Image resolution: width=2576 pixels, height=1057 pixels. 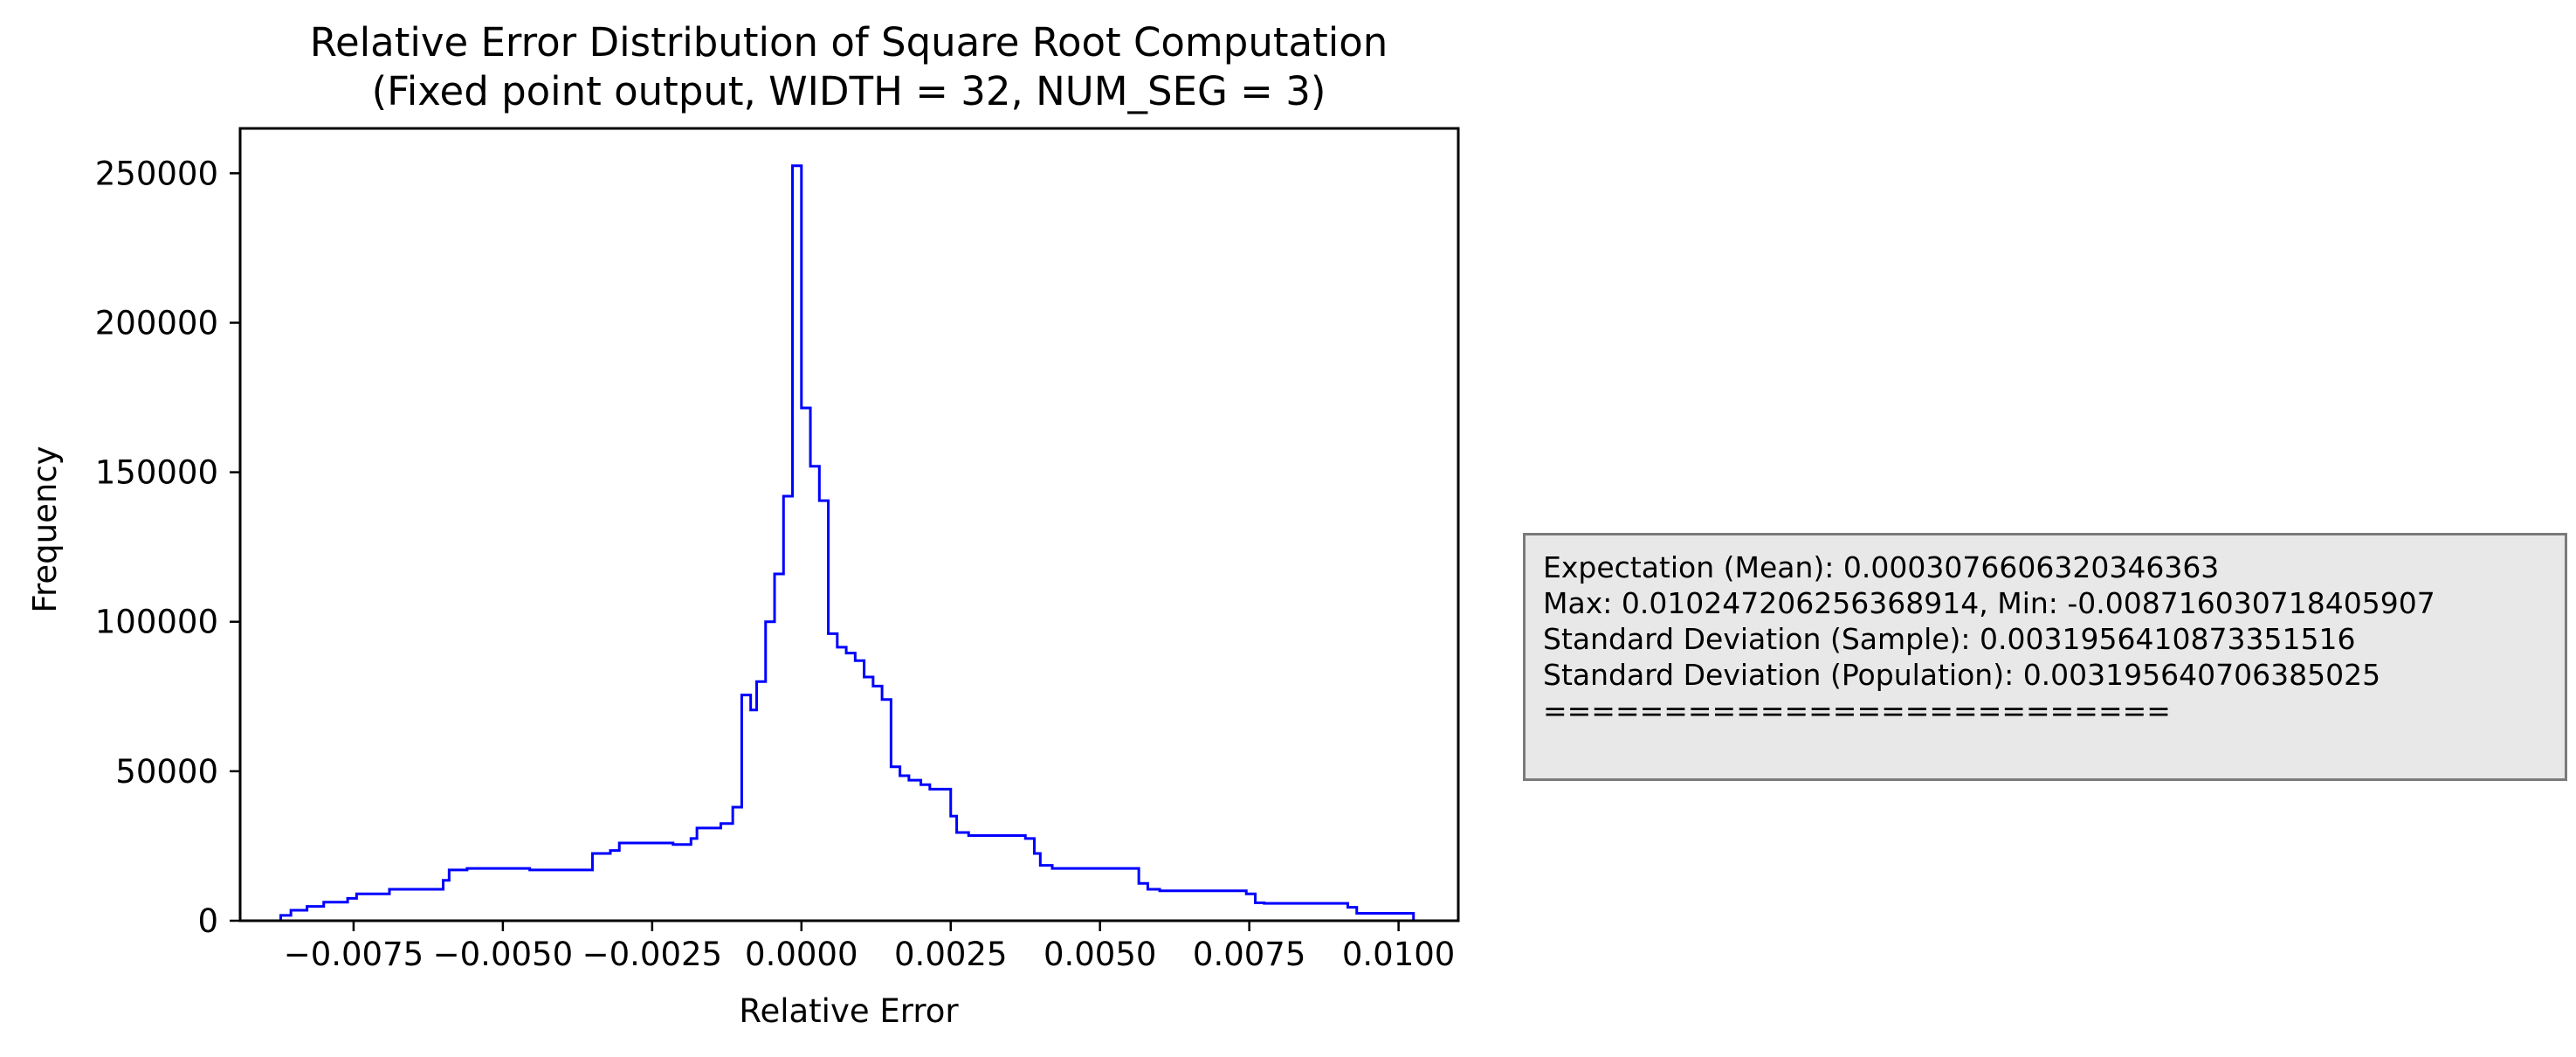 I want to click on y-tick-label-2: 100000, so click(x=156, y=622).